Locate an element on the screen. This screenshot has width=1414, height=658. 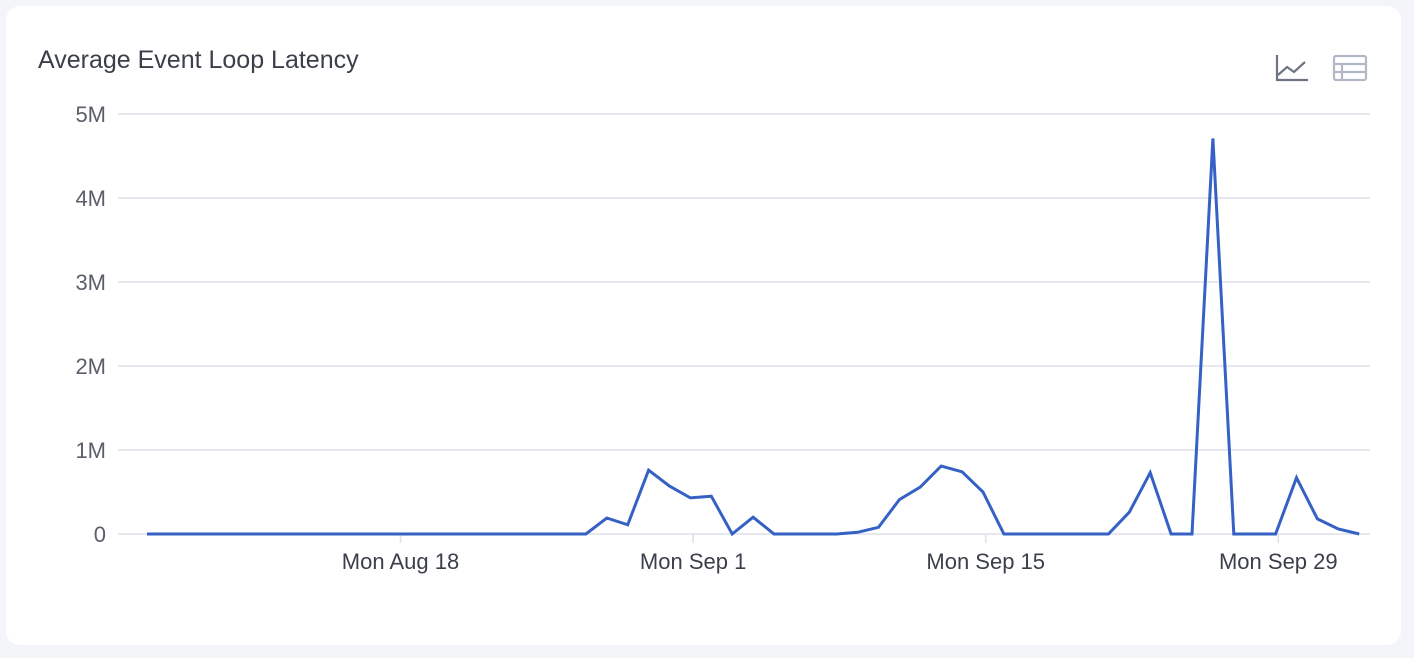
y-tick-label: 0 is located at coordinates (100, 534).